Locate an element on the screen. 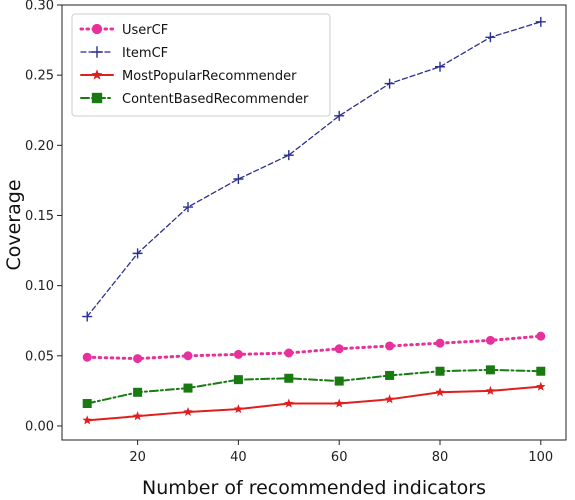  x-tick-label: 100 is located at coordinates (540, 457).